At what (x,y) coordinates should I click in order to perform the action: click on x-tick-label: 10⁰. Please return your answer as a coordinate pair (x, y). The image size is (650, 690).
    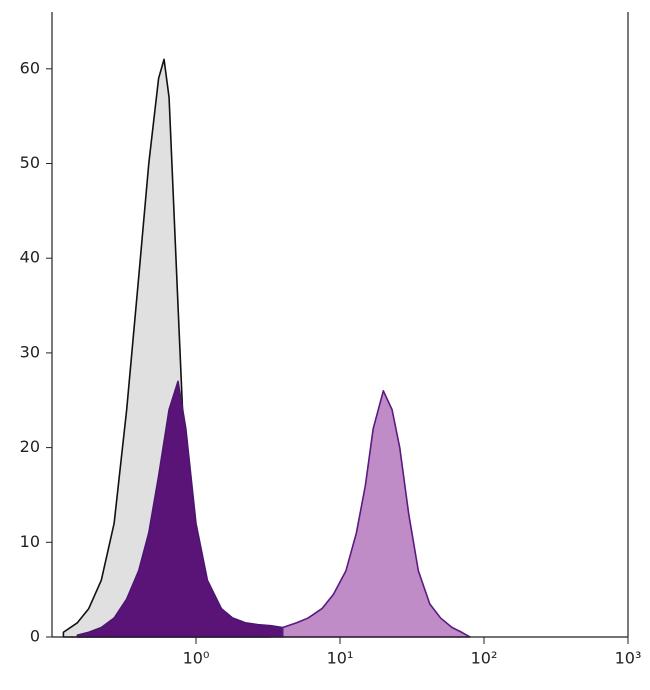
    Looking at the image, I should click on (196, 658).